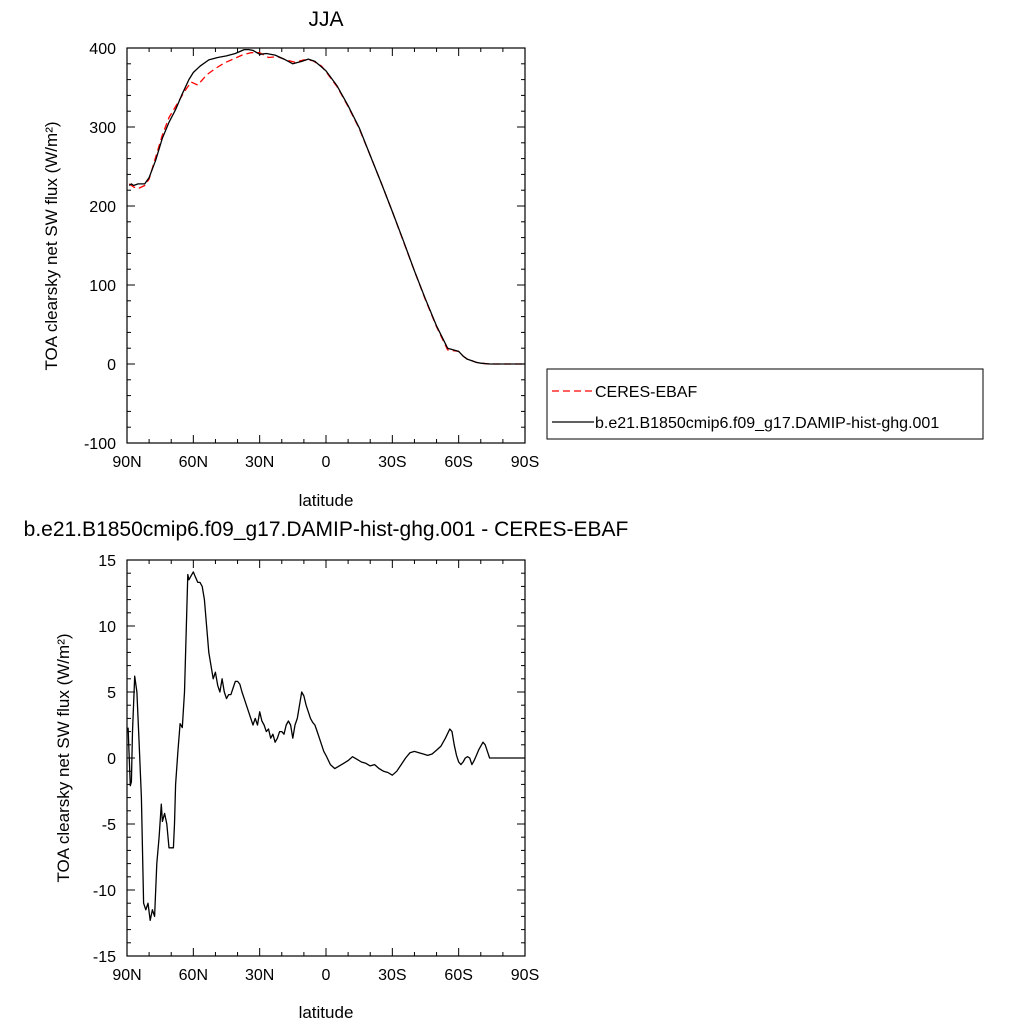  I want to click on bottom-x-tick-label: 0, so click(326, 975).